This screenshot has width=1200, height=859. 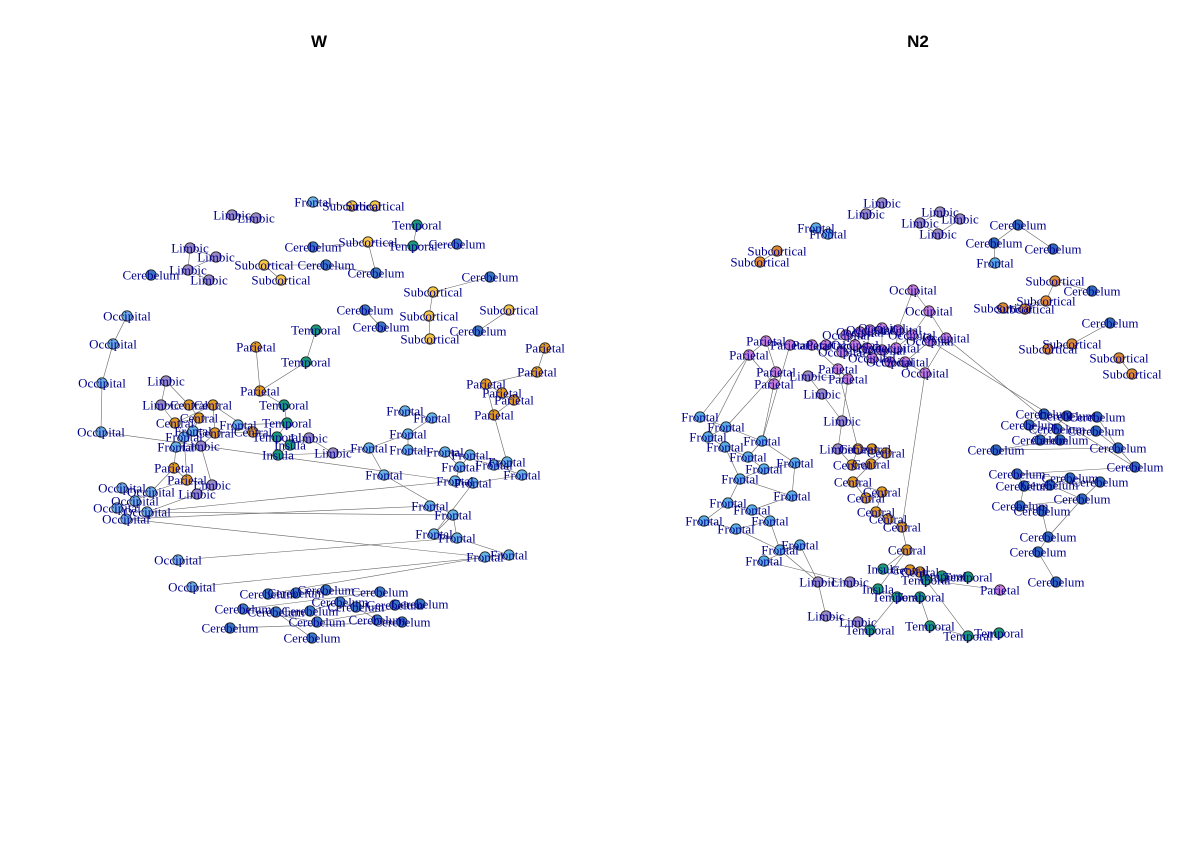 I want to click on node-label-n2-86: Insula, so click(x=883, y=569).